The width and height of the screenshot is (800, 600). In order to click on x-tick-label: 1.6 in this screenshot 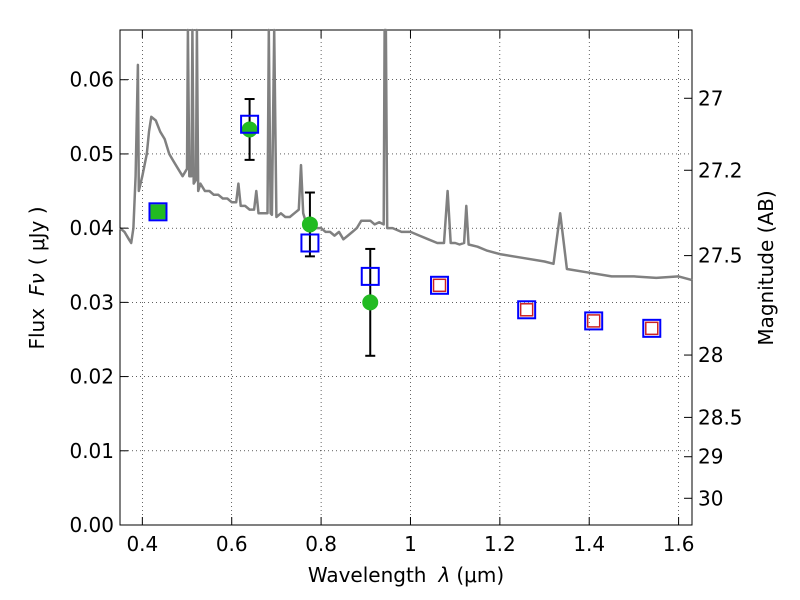, I will do `click(679, 544)`.